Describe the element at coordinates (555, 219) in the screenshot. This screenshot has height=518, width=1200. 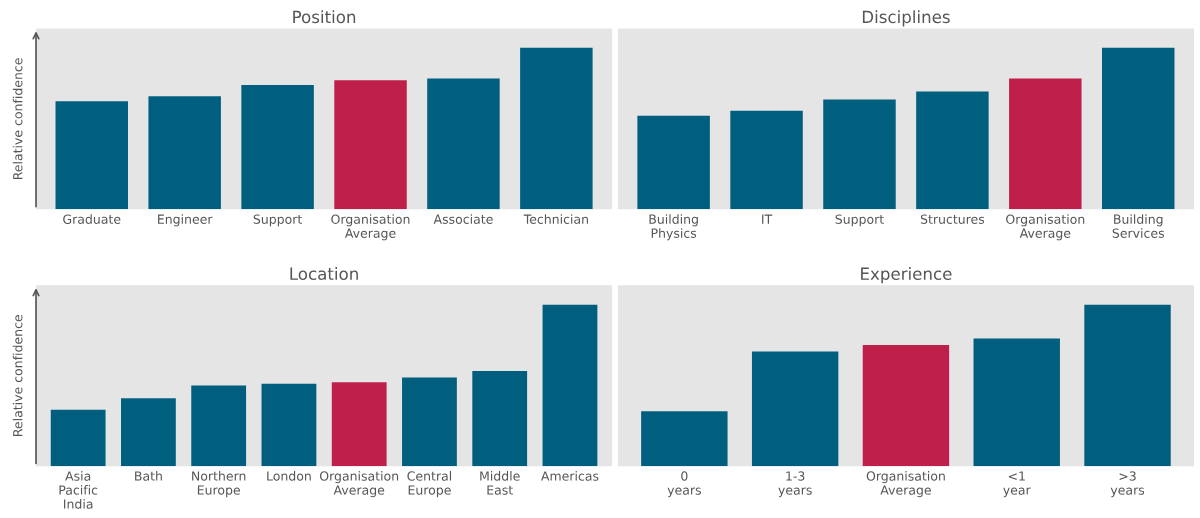
I see `x-tick-label: Technician` at that location.